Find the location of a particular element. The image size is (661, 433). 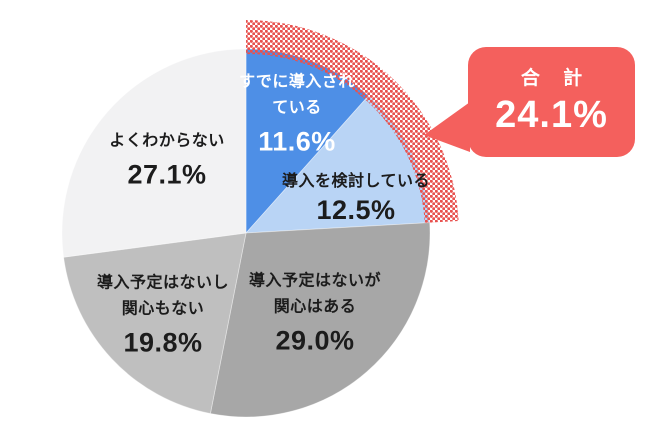

segment-label-dont-know: よくわからない 27.1% is located at coordinates (167, 159).